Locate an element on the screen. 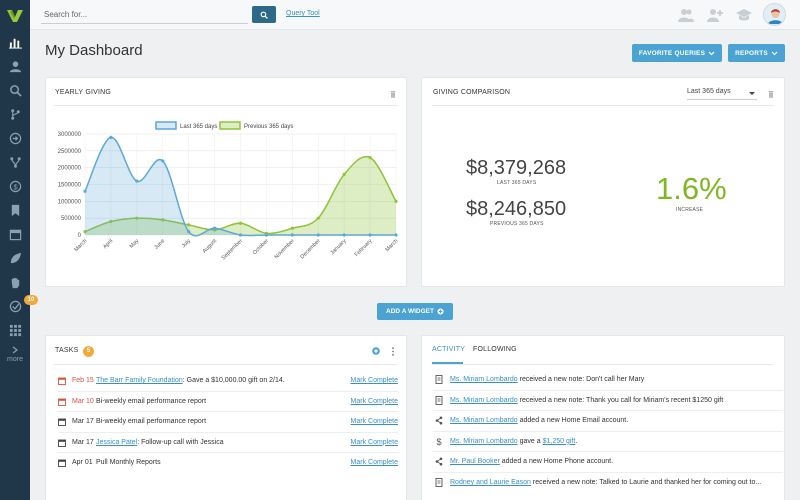  user-avatar is located at coordinates (774, 14).